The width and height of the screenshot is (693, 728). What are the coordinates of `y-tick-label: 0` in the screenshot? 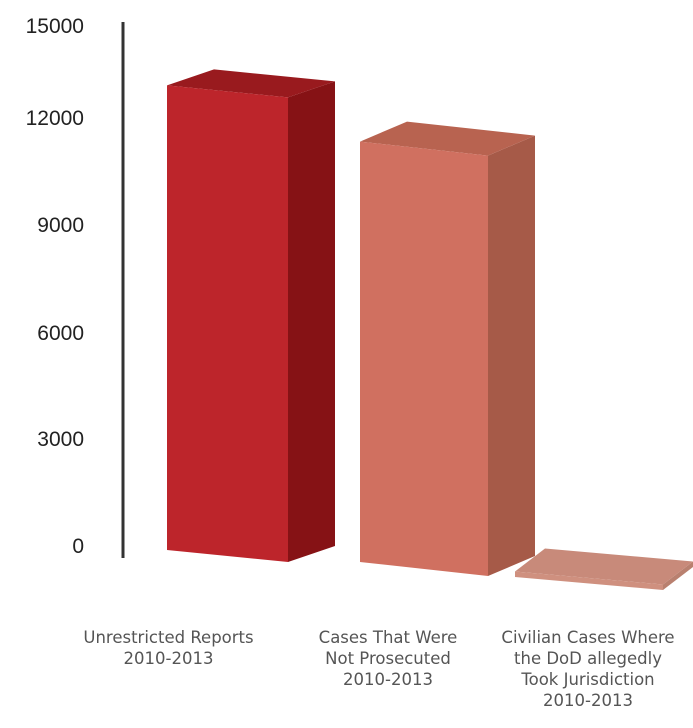 It's located at (78, 546).